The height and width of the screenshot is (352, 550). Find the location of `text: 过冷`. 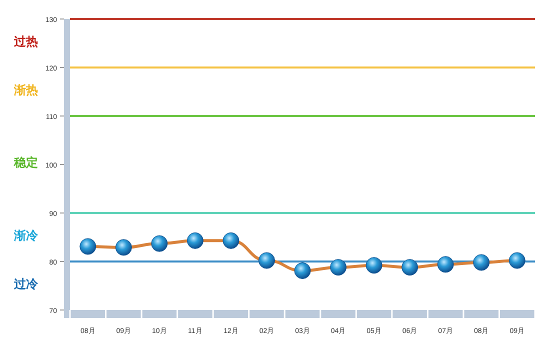

text: 过冷 is located at coordinates (26, 283).